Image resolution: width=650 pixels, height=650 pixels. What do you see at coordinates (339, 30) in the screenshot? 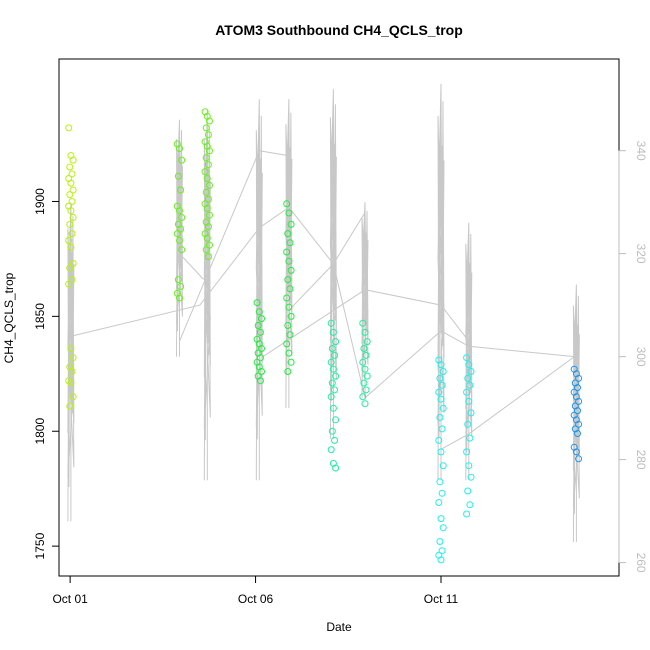
I see `chart-title: ATOM3 Southbound CH4_QCLS_trop` at bounding box center [339, 30].